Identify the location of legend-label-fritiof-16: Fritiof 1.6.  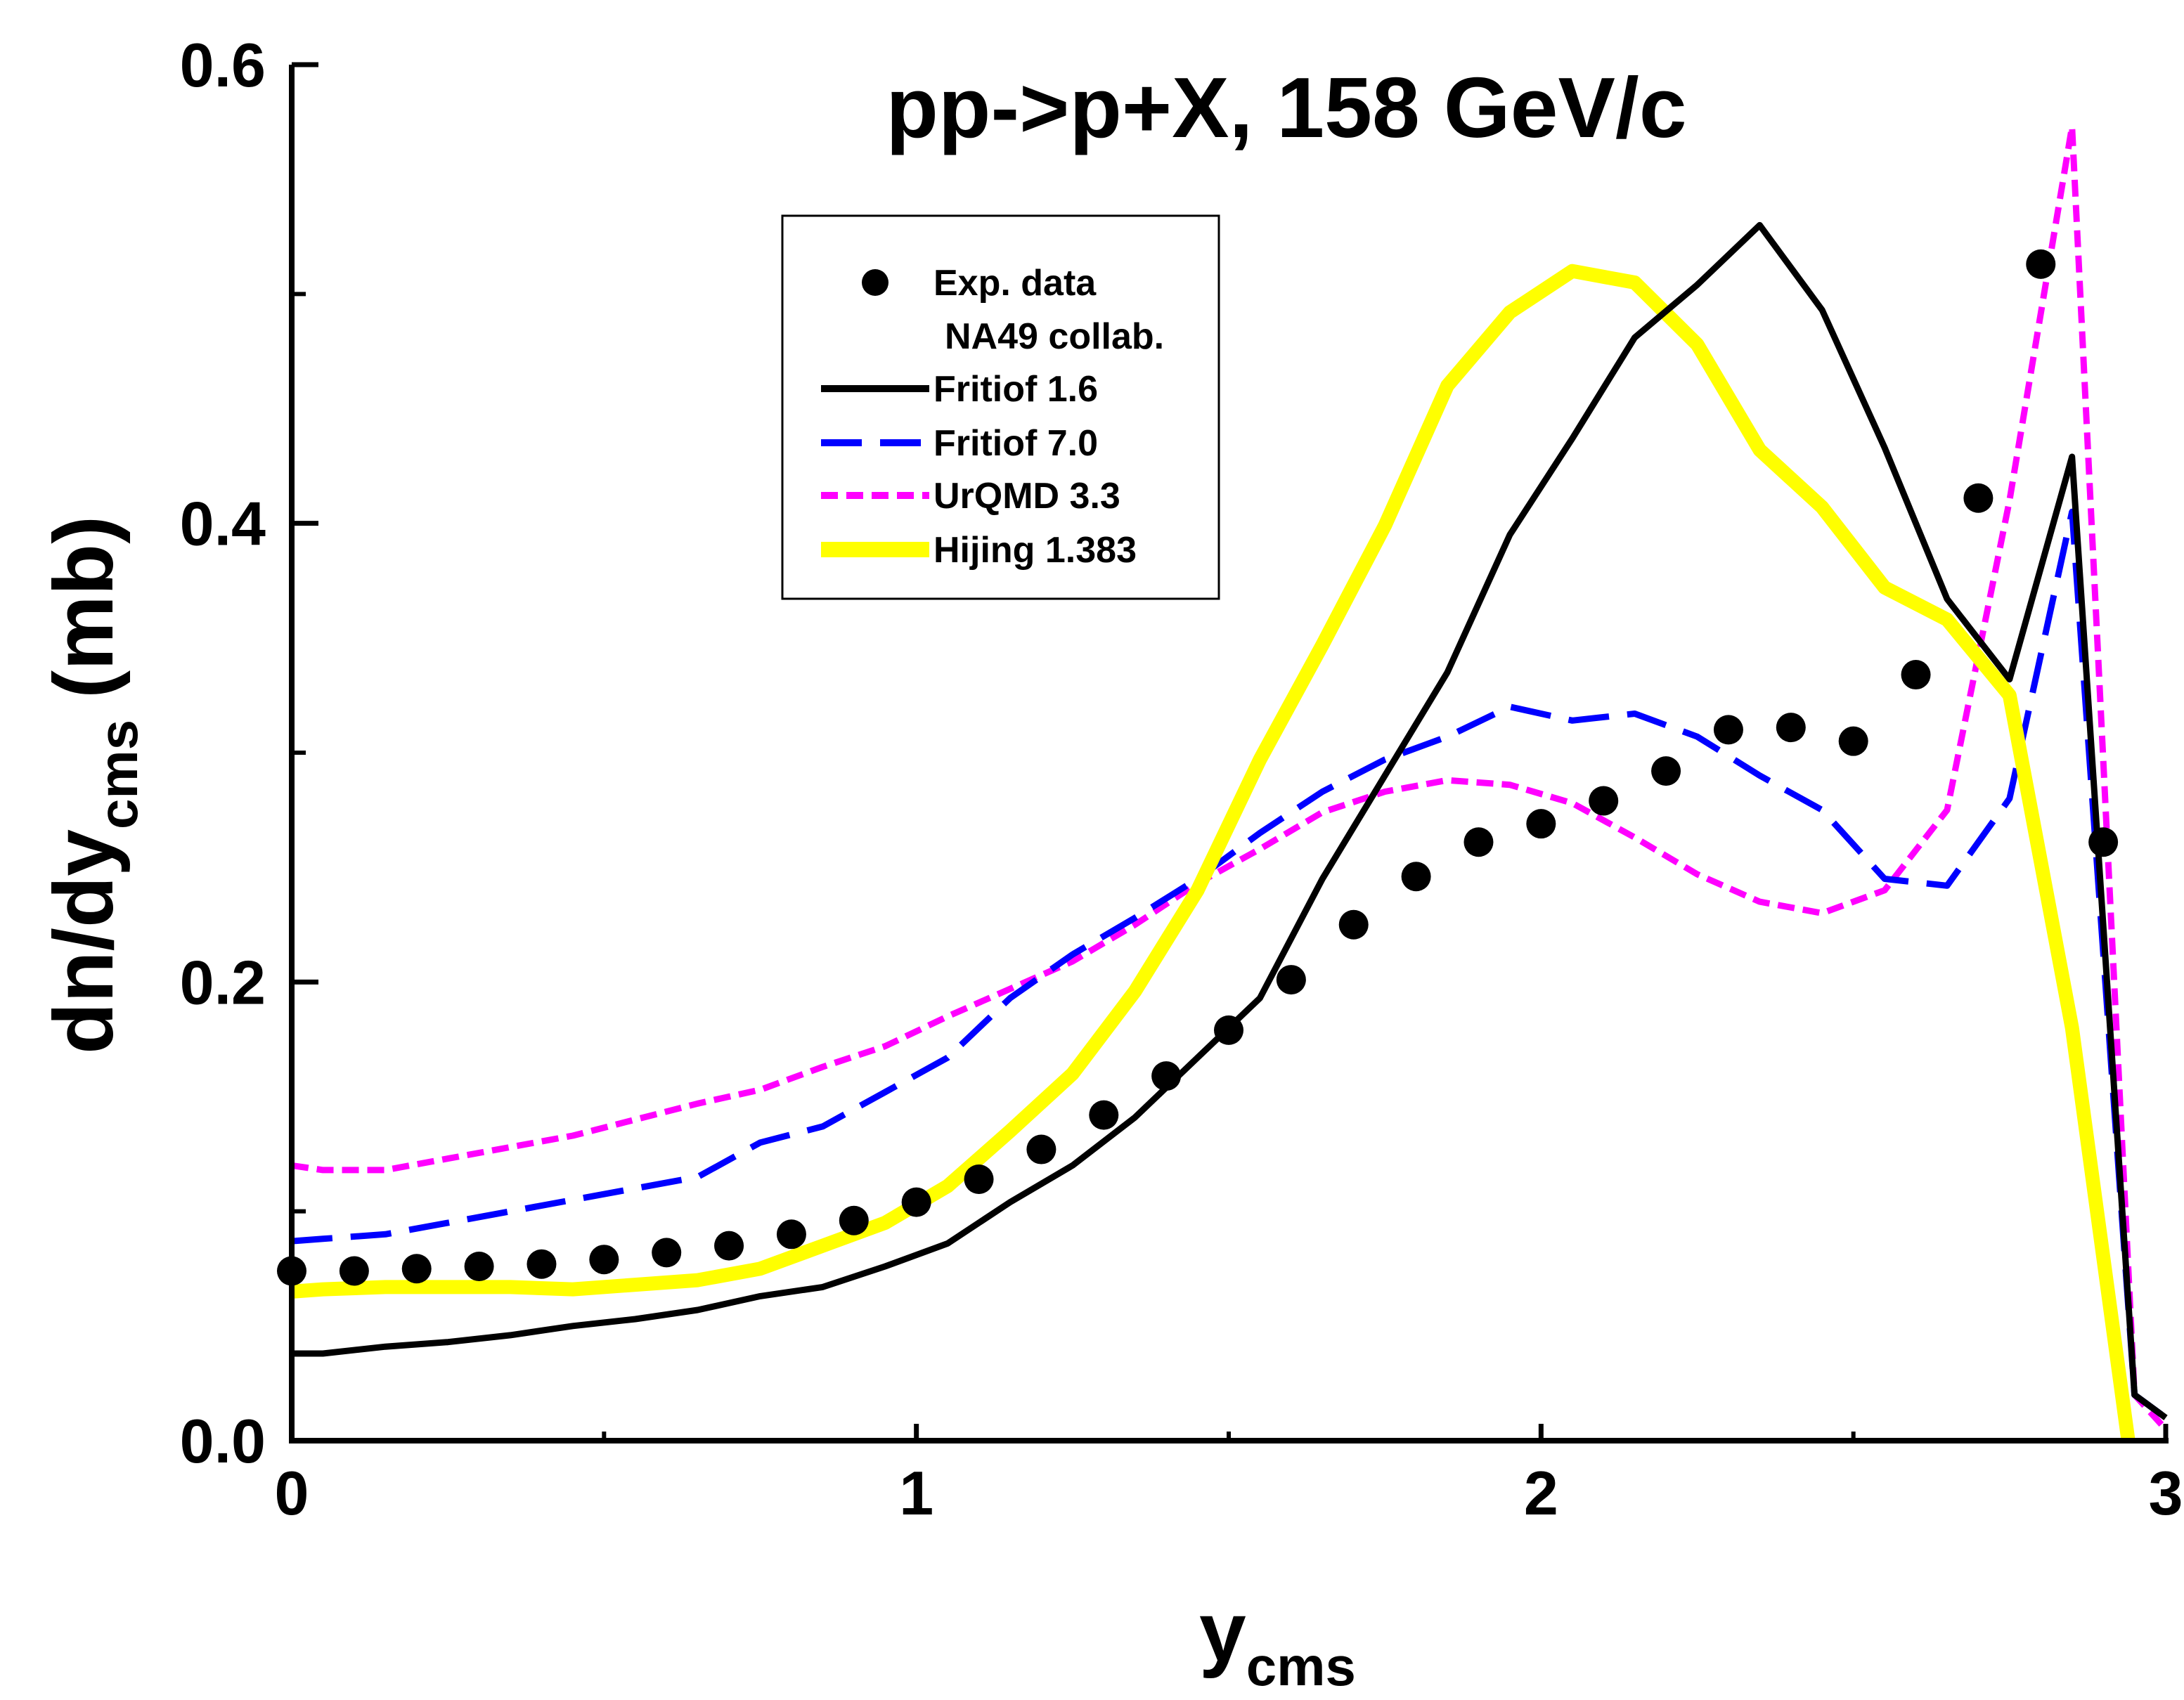
(1015, 390).